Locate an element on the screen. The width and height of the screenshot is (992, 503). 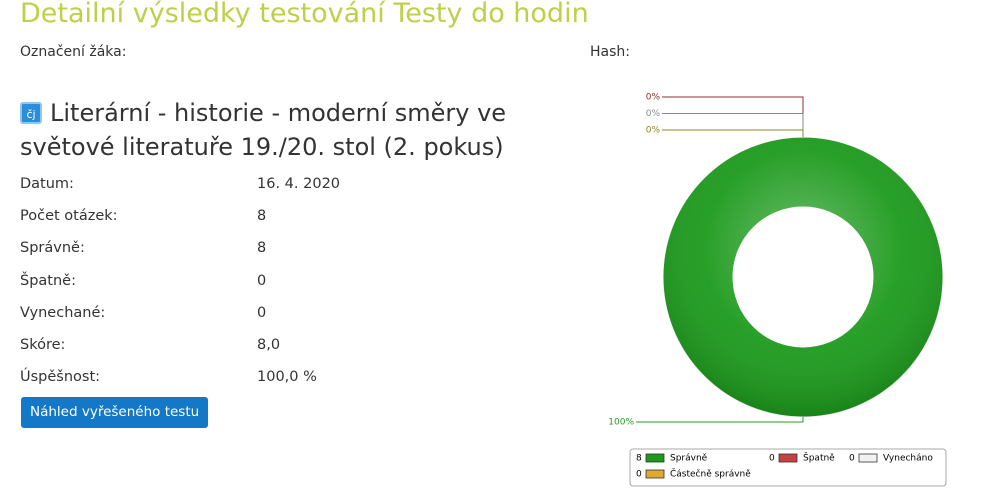
legend-label: Správně is located at coordinates (689, 459).